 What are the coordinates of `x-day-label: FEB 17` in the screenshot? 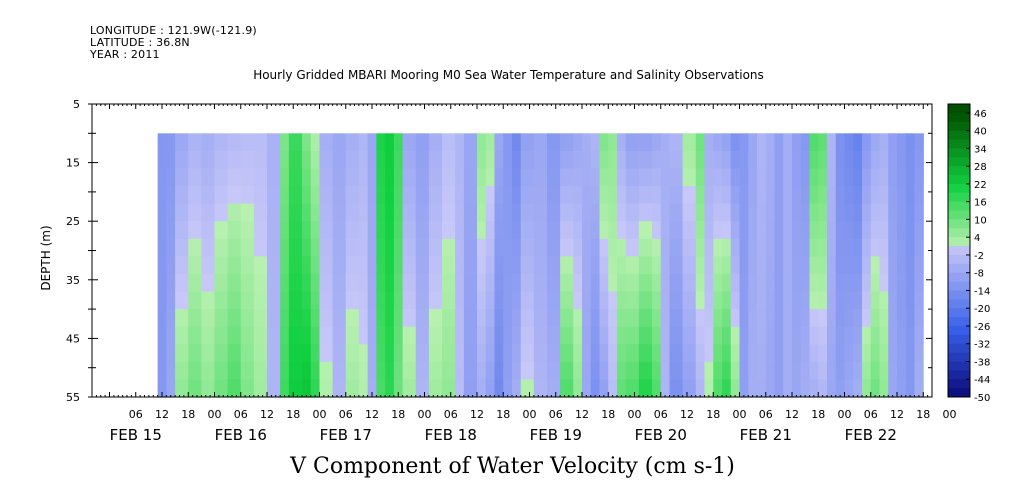 It's located at (346, 435).